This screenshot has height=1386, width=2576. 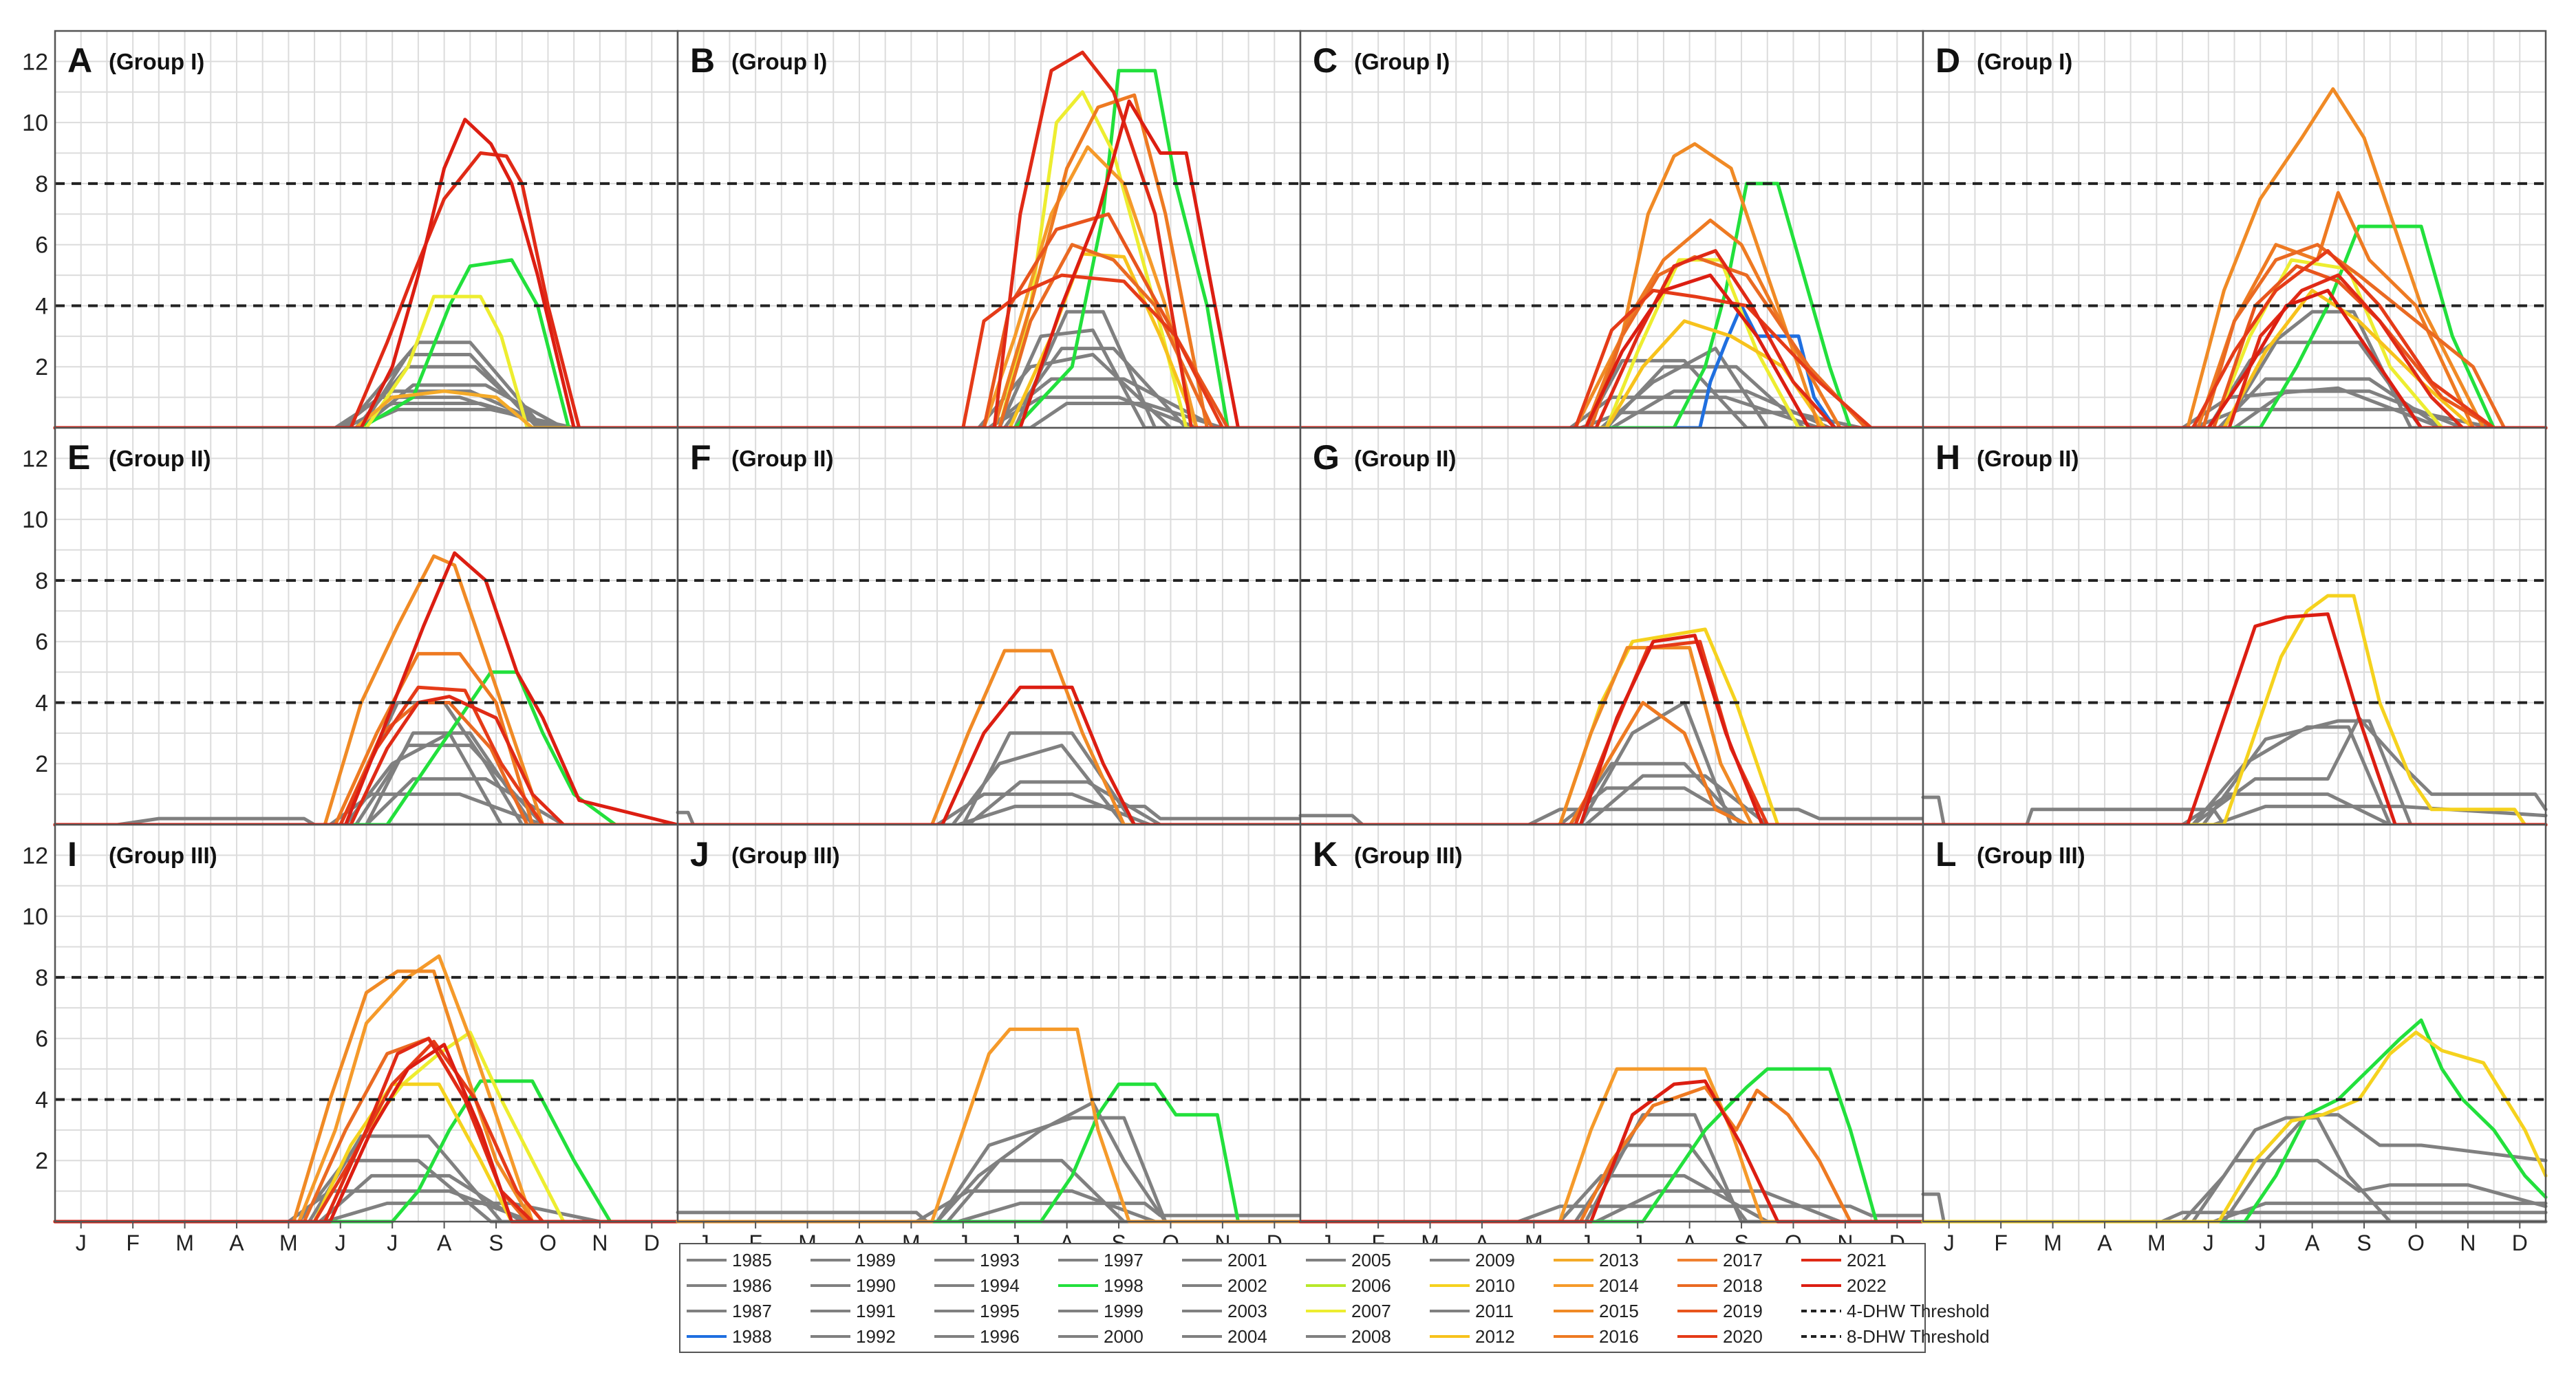 I want to click on series-line-1994, so click(x=2234, y=1170).